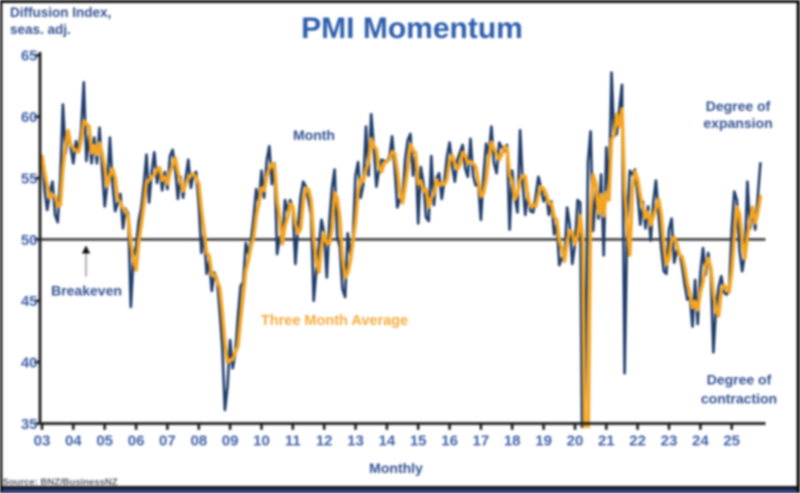 This screenshot has width=800, height=493. I want to click on svg-text: 25, so click(731, 441).